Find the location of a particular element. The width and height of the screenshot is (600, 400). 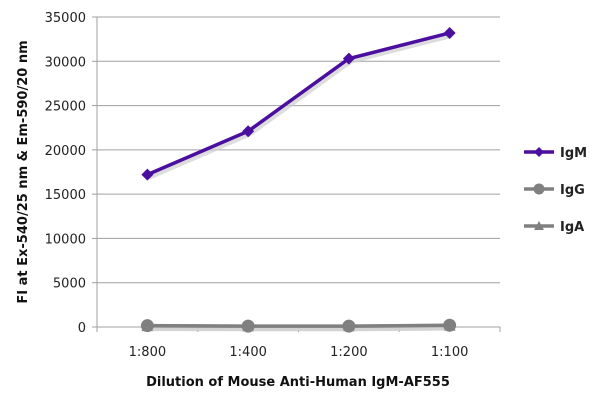

legend: IgM IgG IgA is located at coordinates (555, 190).